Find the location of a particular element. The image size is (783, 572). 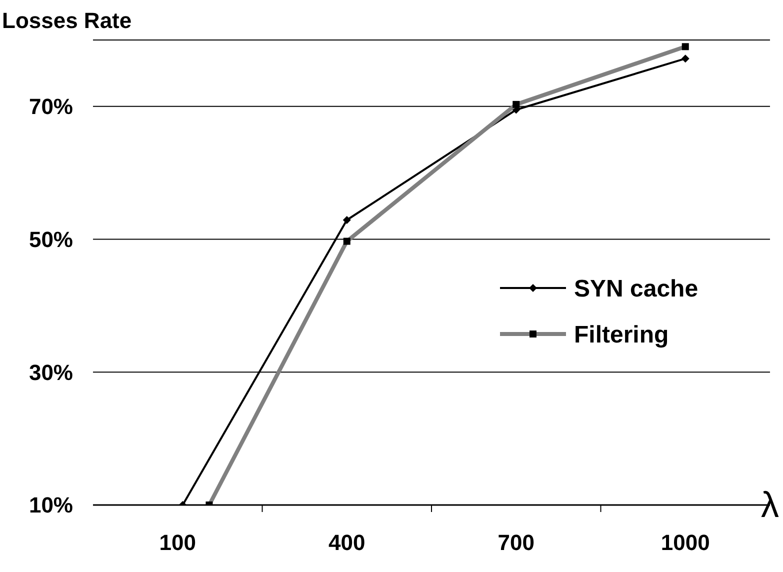

y-tick-label: 70% is located at coordinates (50, 107).